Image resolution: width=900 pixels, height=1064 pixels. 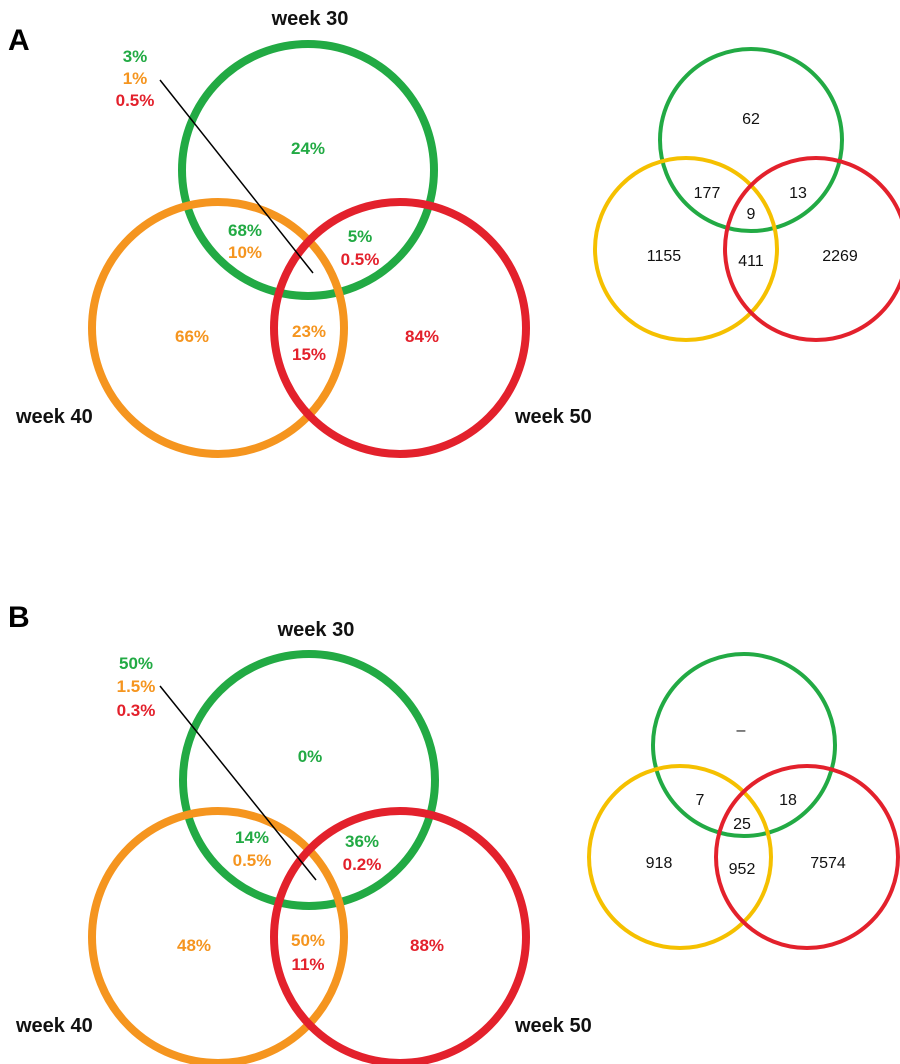 I want to click on panel-b-week40-circle, so click(x=218, y=935).